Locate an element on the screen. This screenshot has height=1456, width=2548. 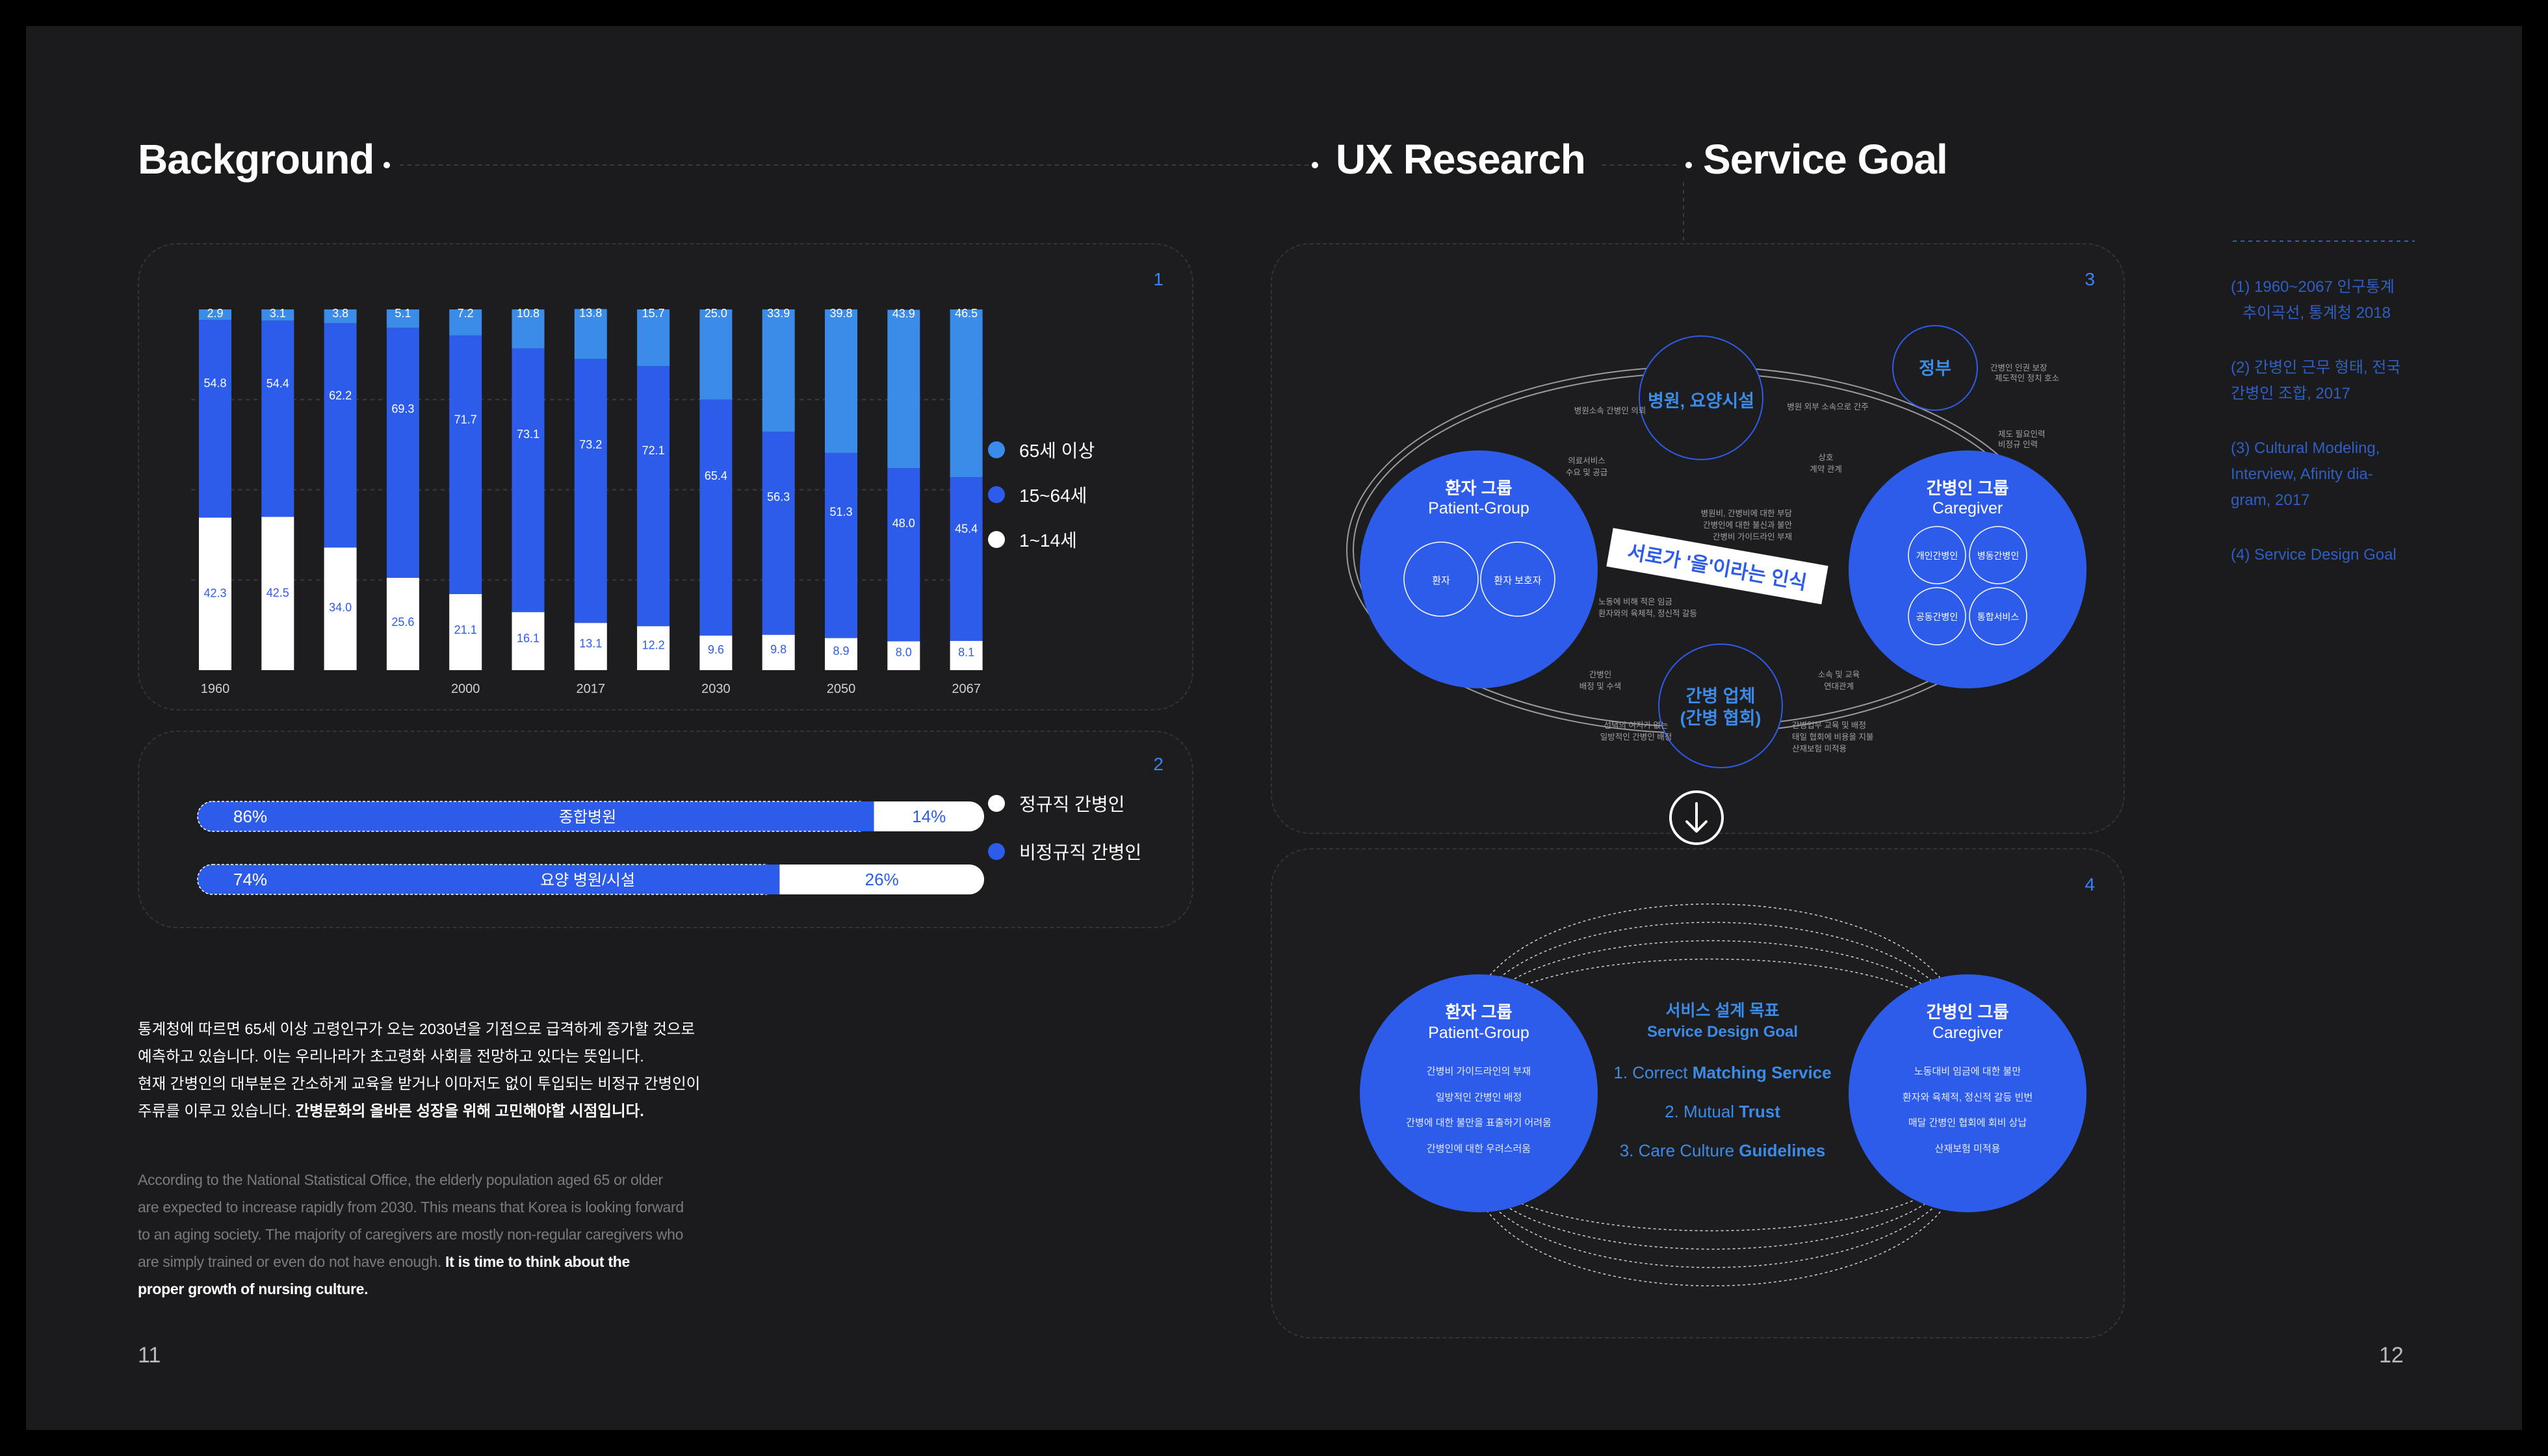
header-dot is located at coordinates (387, 165).